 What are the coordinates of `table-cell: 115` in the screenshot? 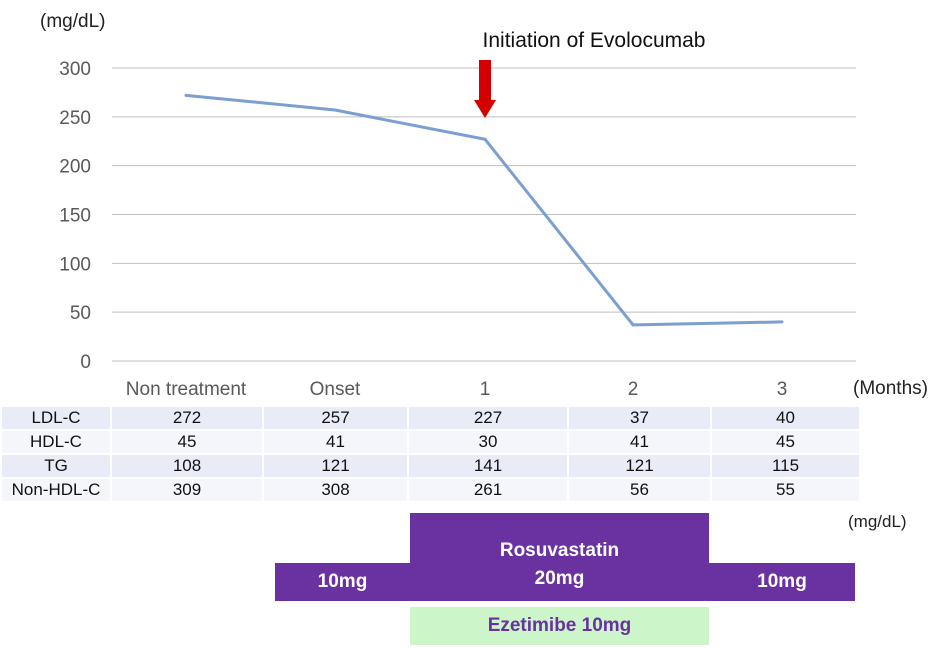 It's located at (786, 467).